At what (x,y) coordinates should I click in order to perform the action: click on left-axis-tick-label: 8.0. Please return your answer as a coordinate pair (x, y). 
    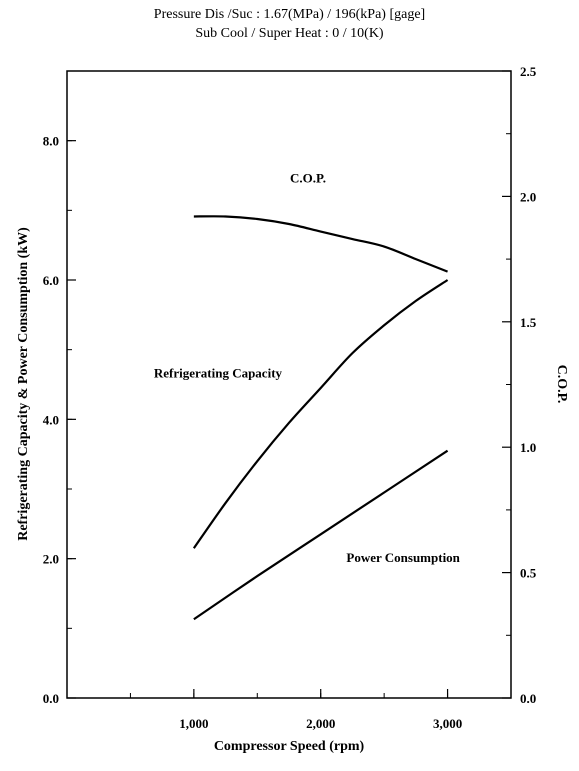
    Looking at the image, I should click on (51, 141).